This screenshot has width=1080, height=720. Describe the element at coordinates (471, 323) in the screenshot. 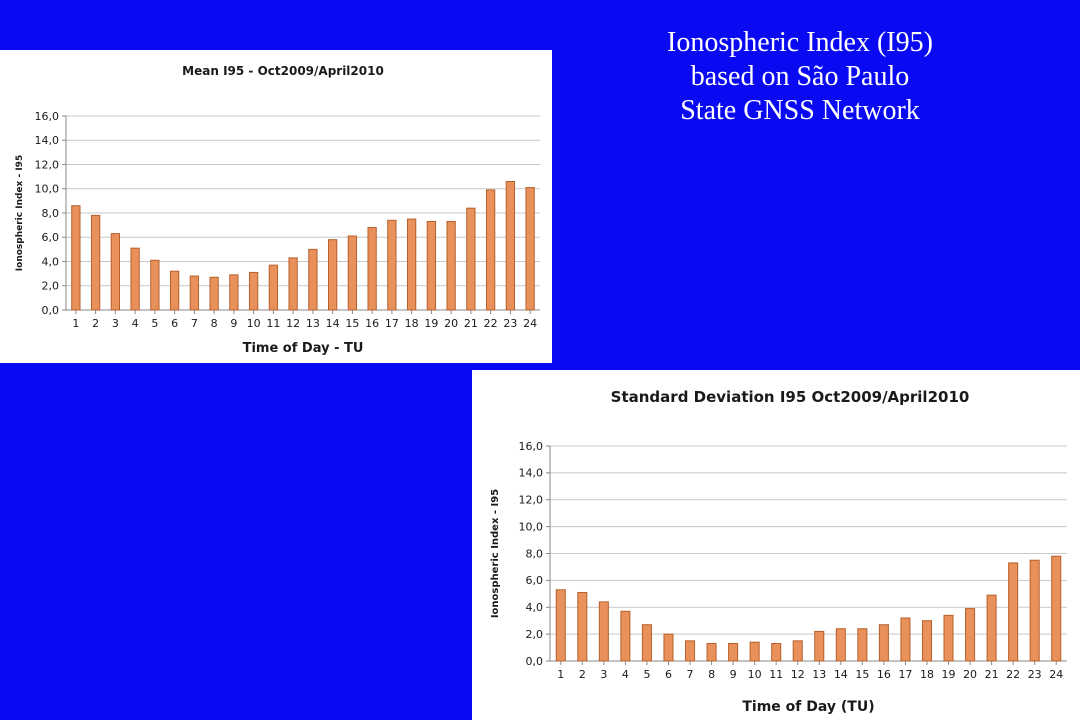

I see `chart1-x-tick-label: 21` at that location.